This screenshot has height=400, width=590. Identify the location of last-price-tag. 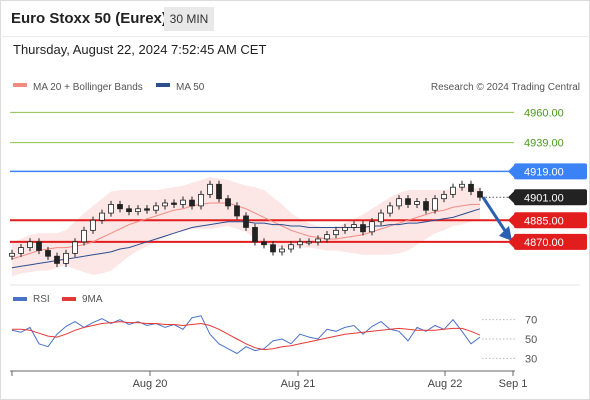
(550, 197).